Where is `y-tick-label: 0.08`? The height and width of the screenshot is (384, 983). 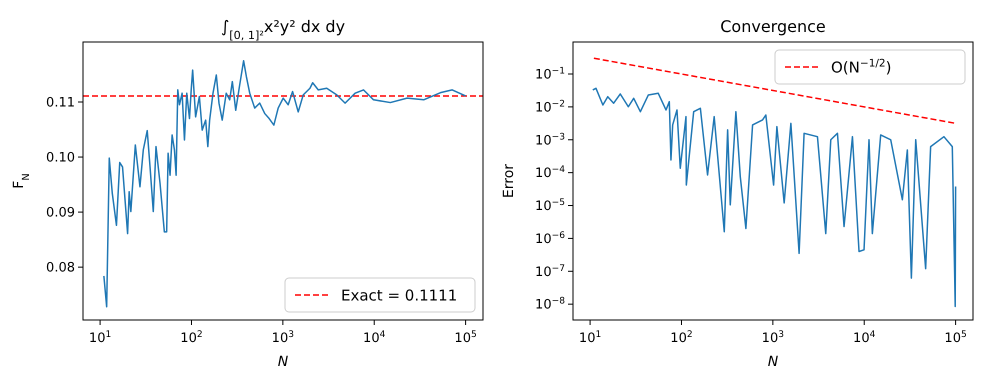 y-tick-label: 0.08 is located at coordinates (60, 268).